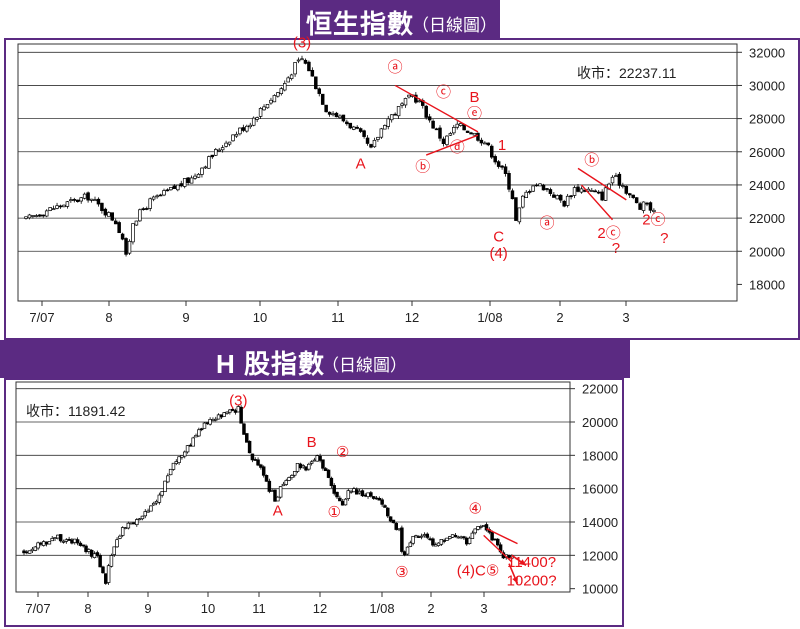  What do you see at coordinates (108, 317) in the screenshot?
I see `hsi-xtick-label: 8` at bounding box center [108, 317].